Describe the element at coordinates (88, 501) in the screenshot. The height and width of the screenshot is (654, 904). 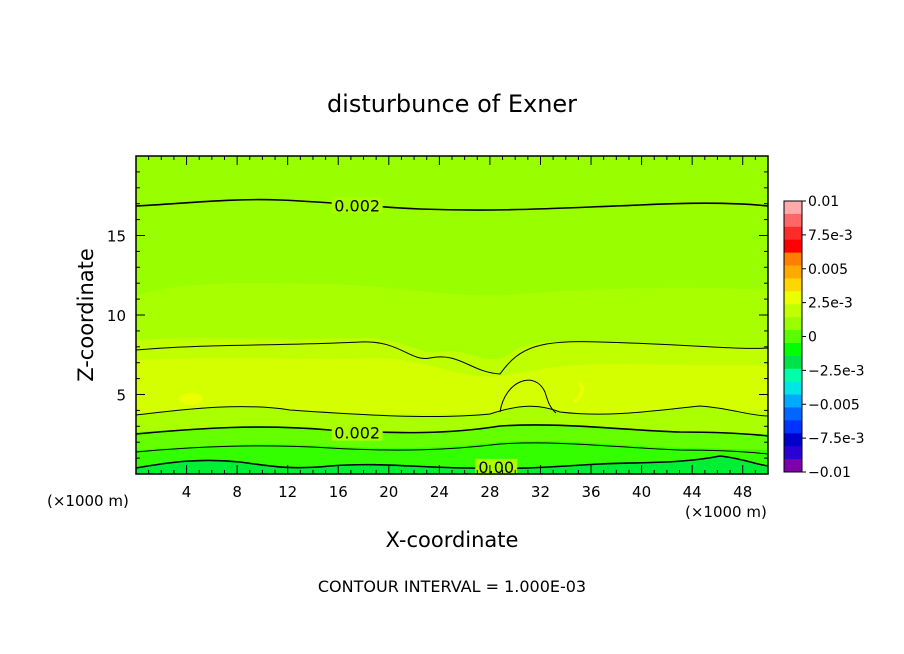
I see `x-axis-unit-left: (×1000 m)` at that location.